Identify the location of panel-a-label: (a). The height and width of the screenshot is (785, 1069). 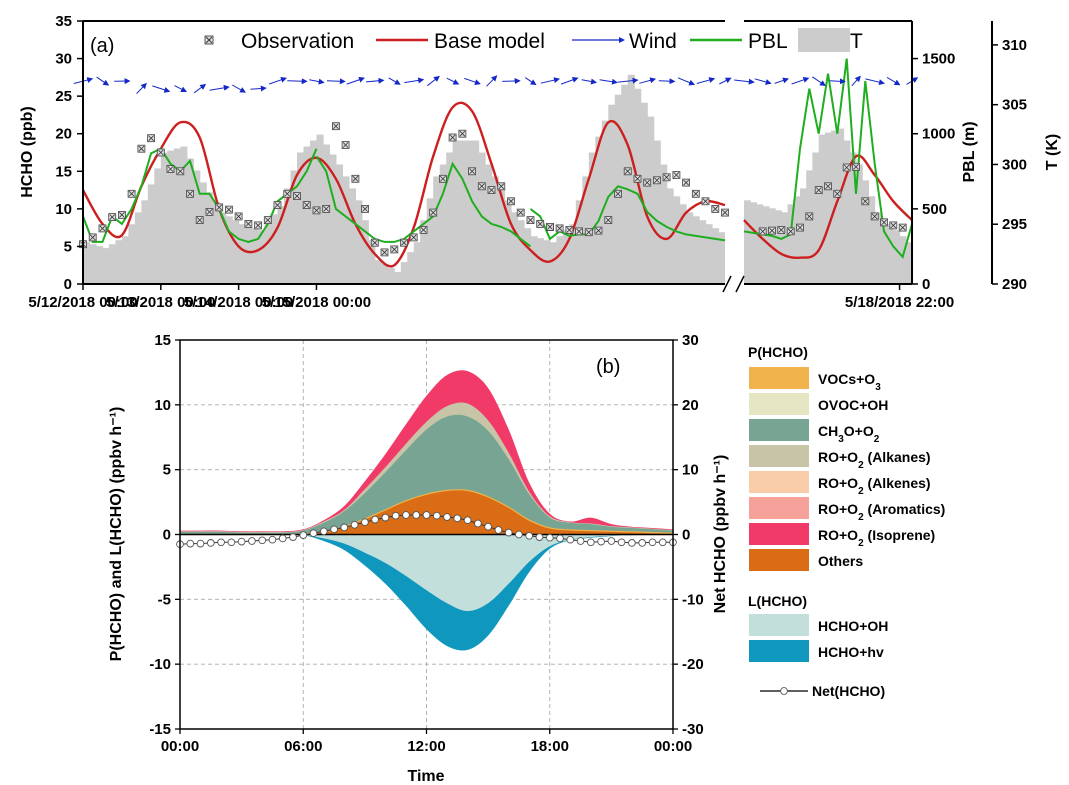
(102, 46).